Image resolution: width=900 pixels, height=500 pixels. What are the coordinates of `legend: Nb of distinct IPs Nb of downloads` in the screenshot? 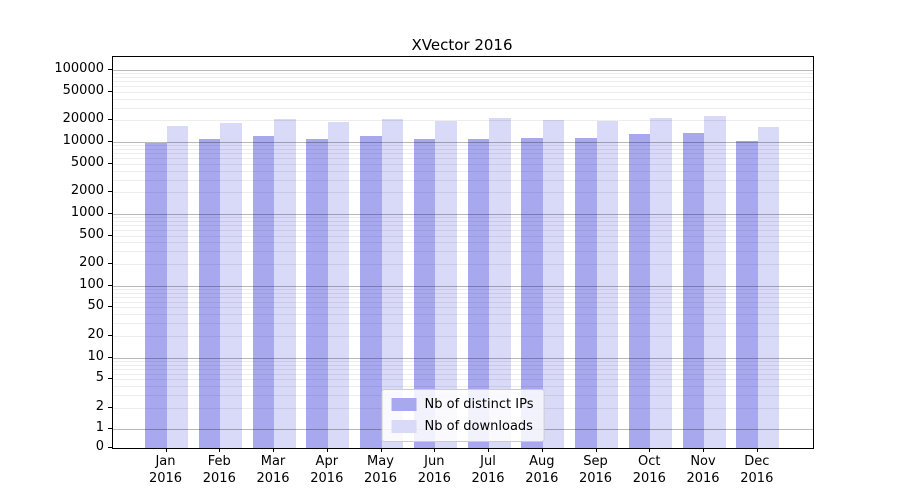 It's located at (463, 415).